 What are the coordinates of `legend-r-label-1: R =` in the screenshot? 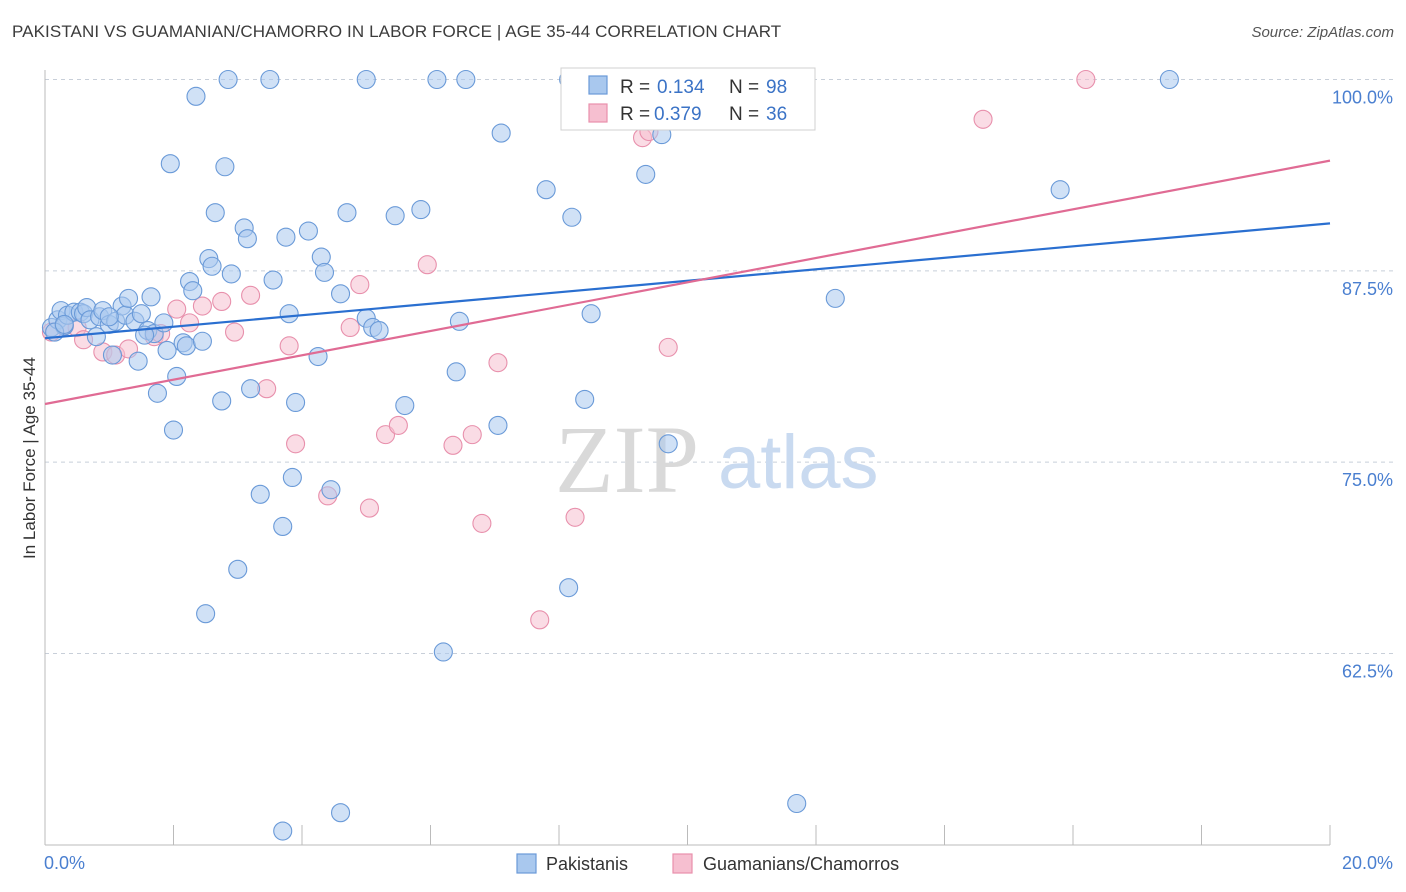 It's located at (635, 87).